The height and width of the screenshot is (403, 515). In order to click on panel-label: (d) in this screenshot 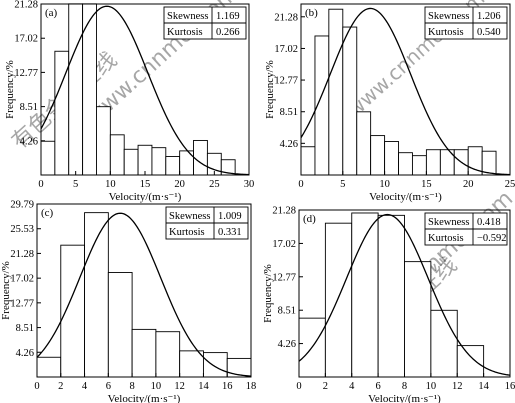, I will do `click(309, 219)`.